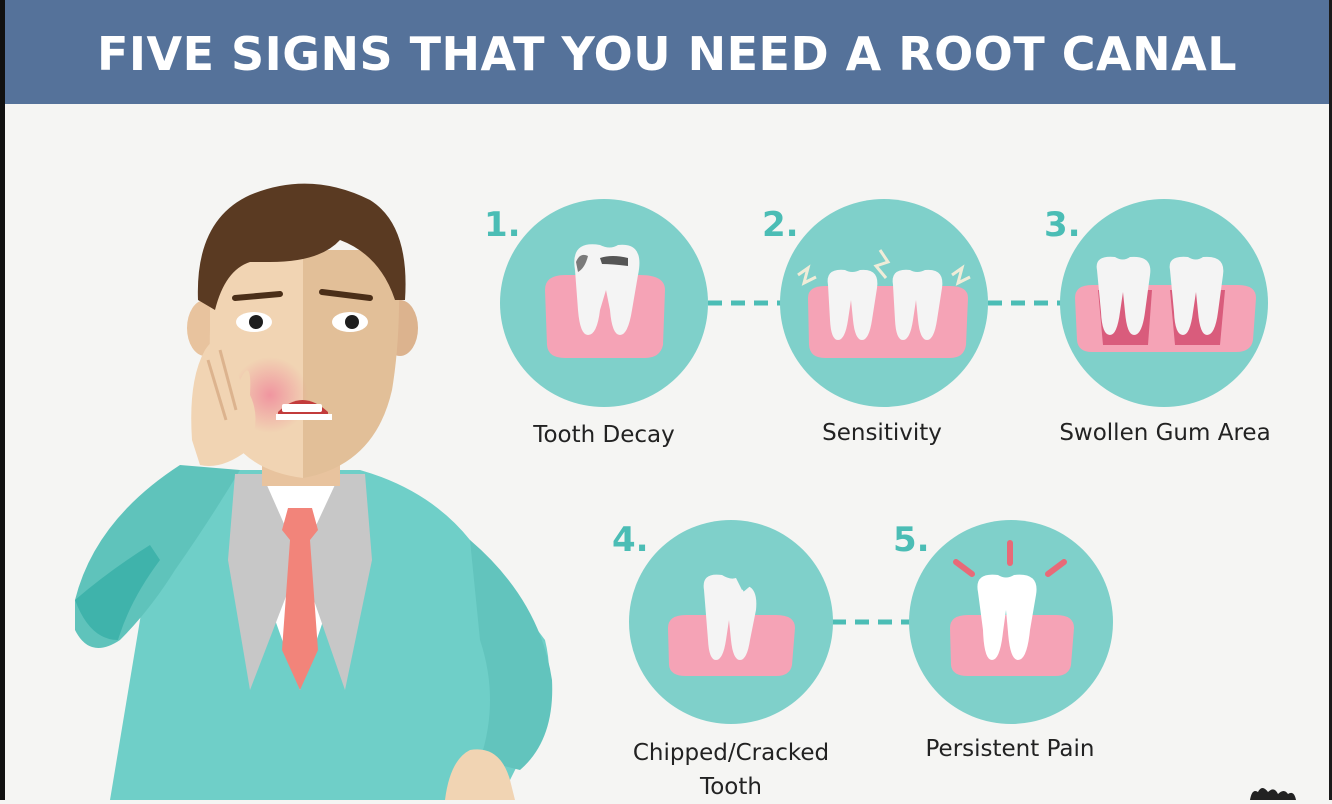 The width and height of the screenshot is (1332, 804). What do you see at coordinates (911, 540) in the screenshot?
I see `step-number-5: 5.` at bounding box center [911, 540].